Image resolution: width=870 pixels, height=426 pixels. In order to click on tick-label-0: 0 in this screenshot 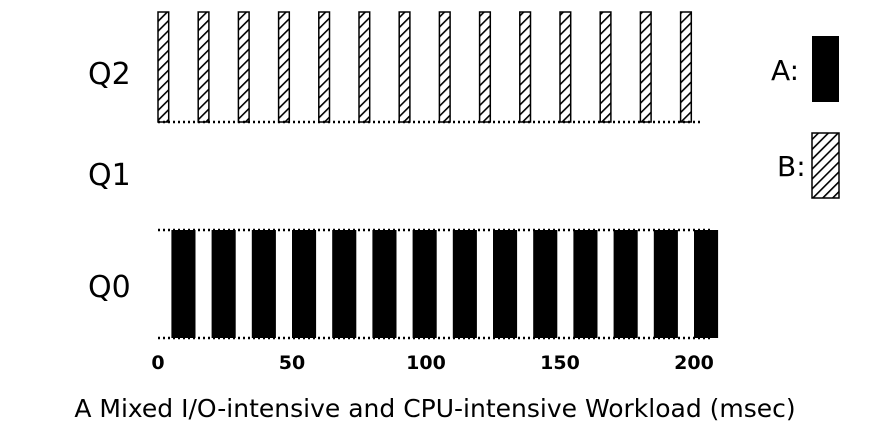, I will do `click(157, 363)`.